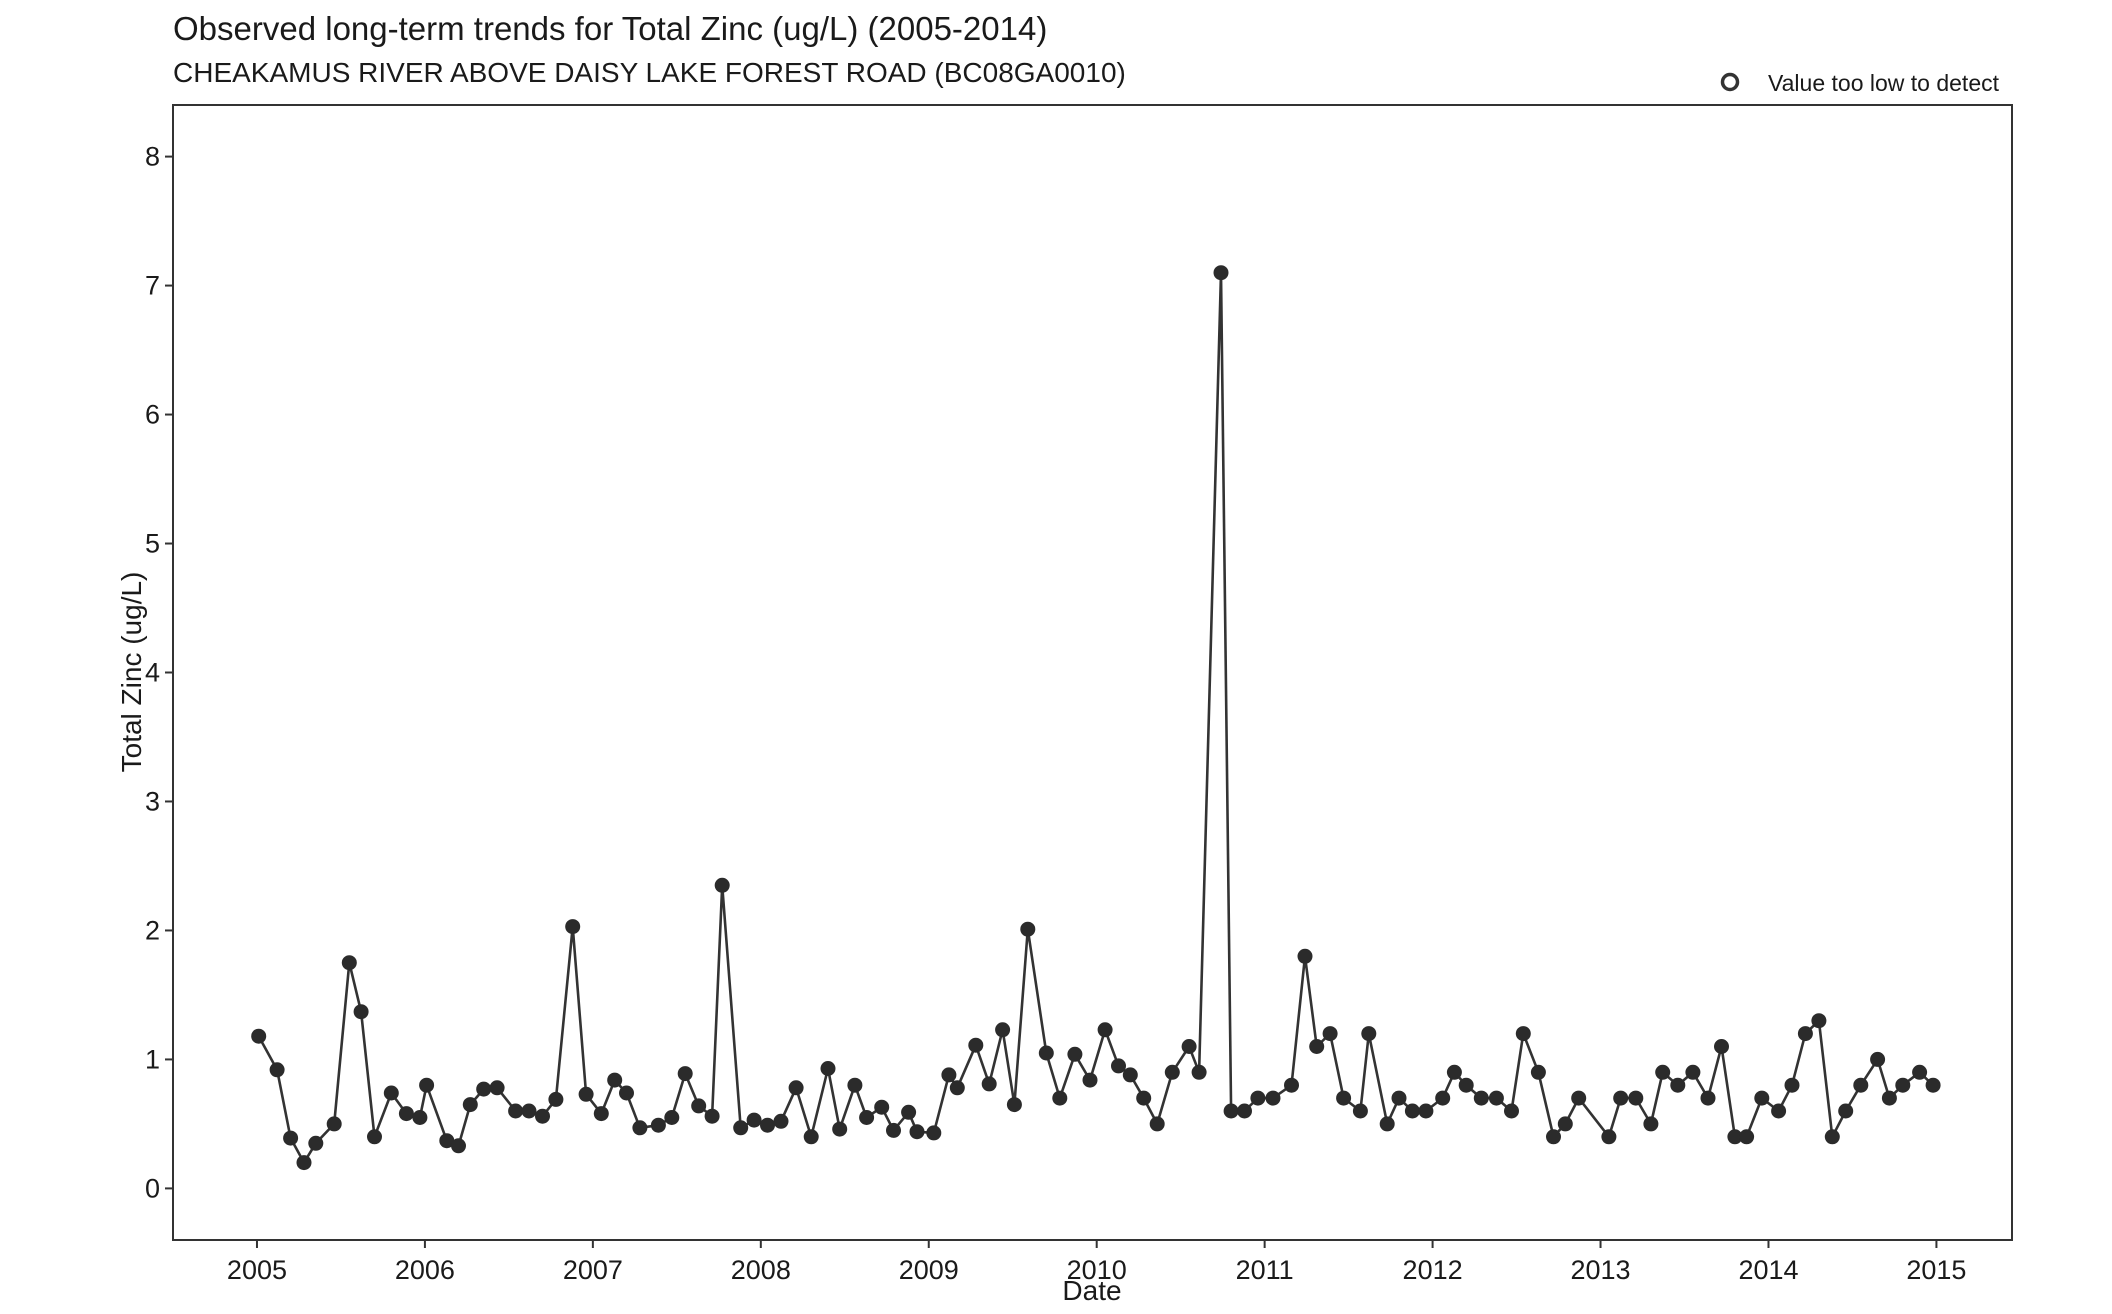 Image resolution: width=2112 pixels, height=1314 pixels. Describe the element at coordinates (1600, 1270) in the screenshot. I see `x-tick-label: 2013` at that location.